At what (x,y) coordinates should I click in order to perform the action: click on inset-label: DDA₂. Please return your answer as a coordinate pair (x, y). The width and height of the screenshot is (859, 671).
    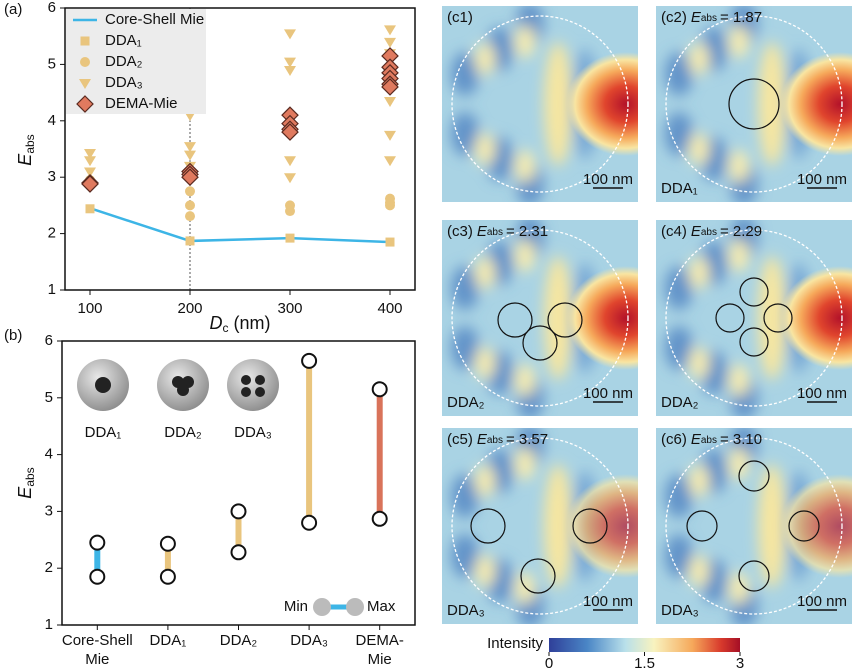
    Looking at the image, I should click on (183, 432).